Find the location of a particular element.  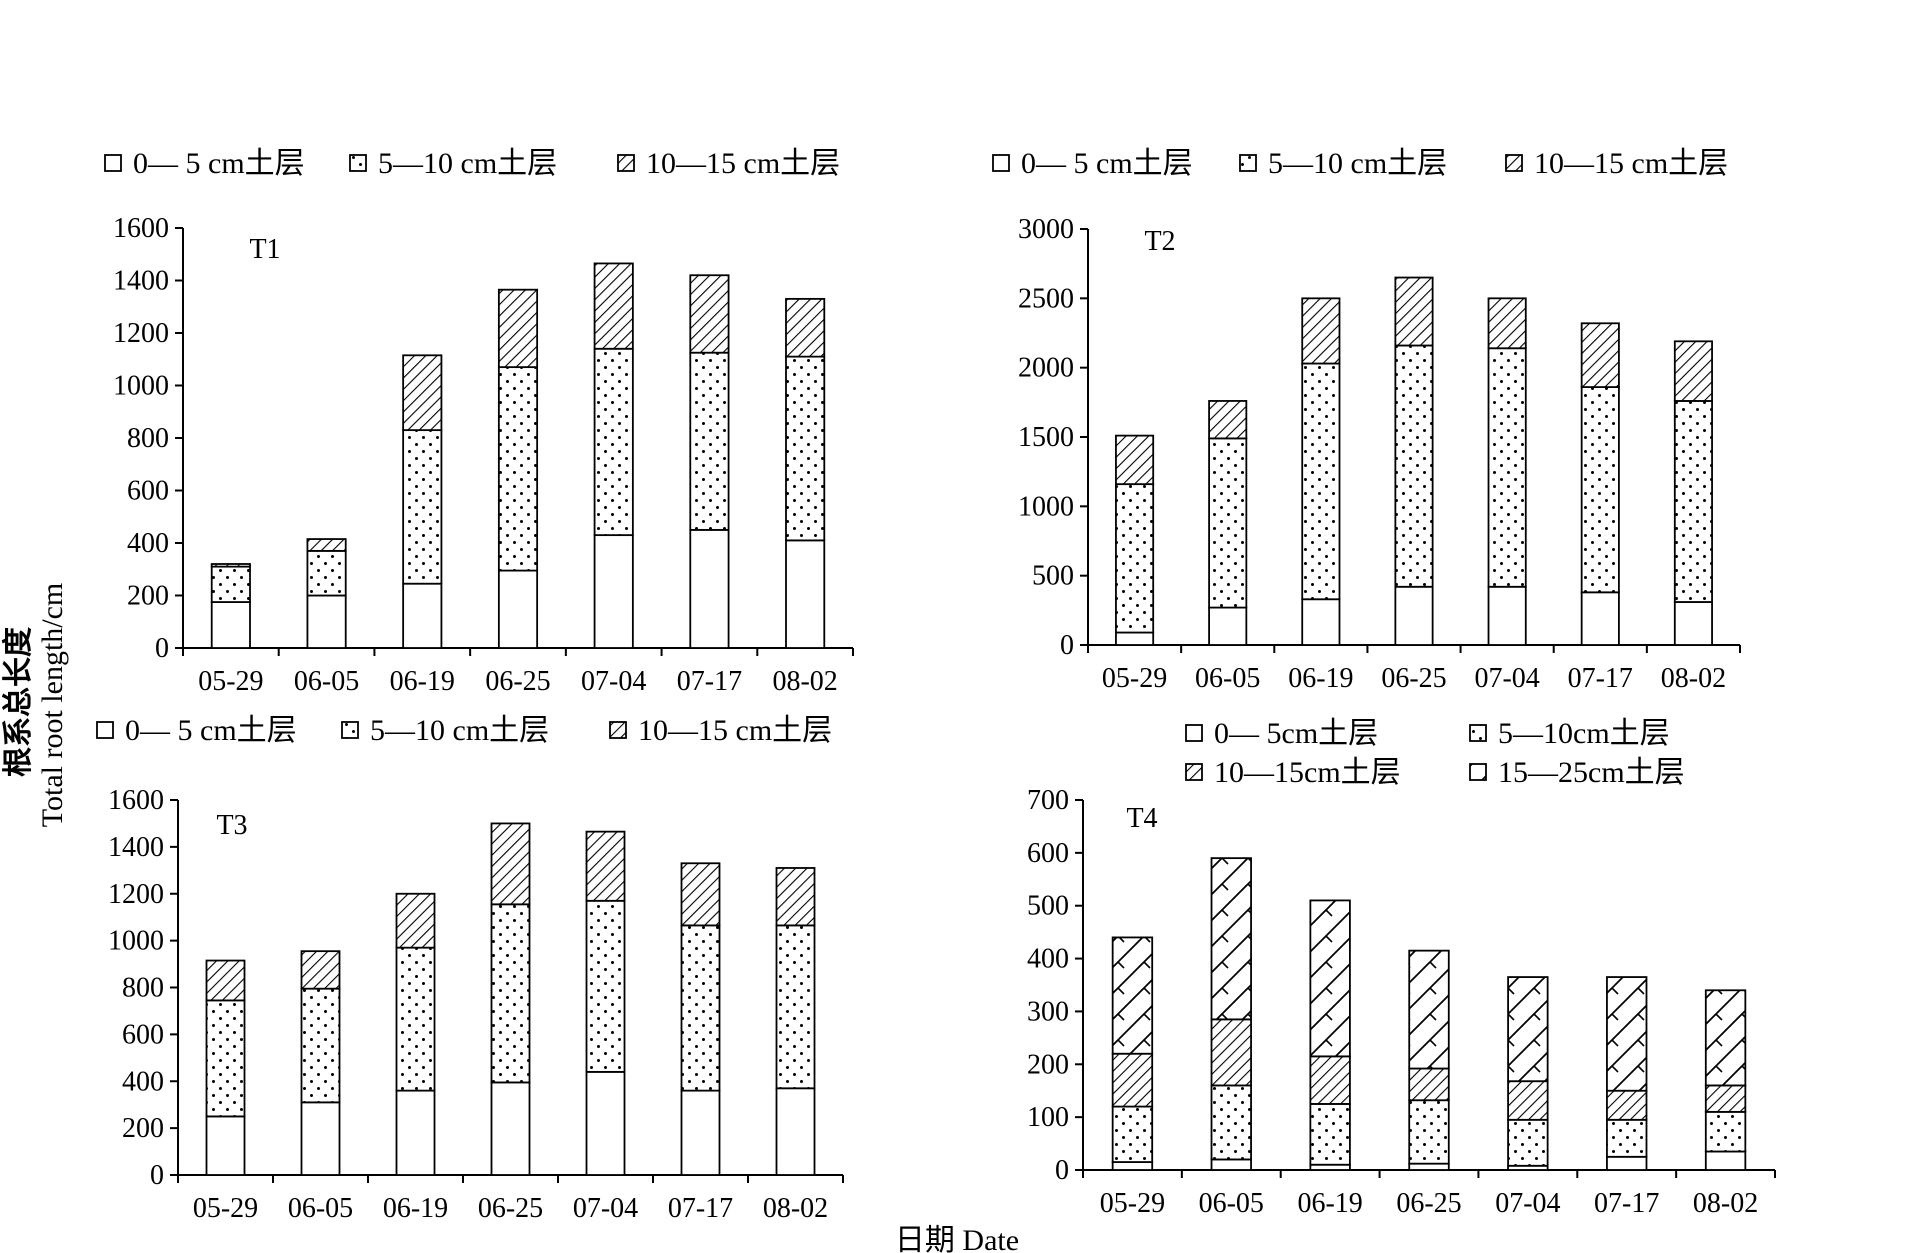

legend-label: 5—10cm土层 is located at coordinates (1584, 733).